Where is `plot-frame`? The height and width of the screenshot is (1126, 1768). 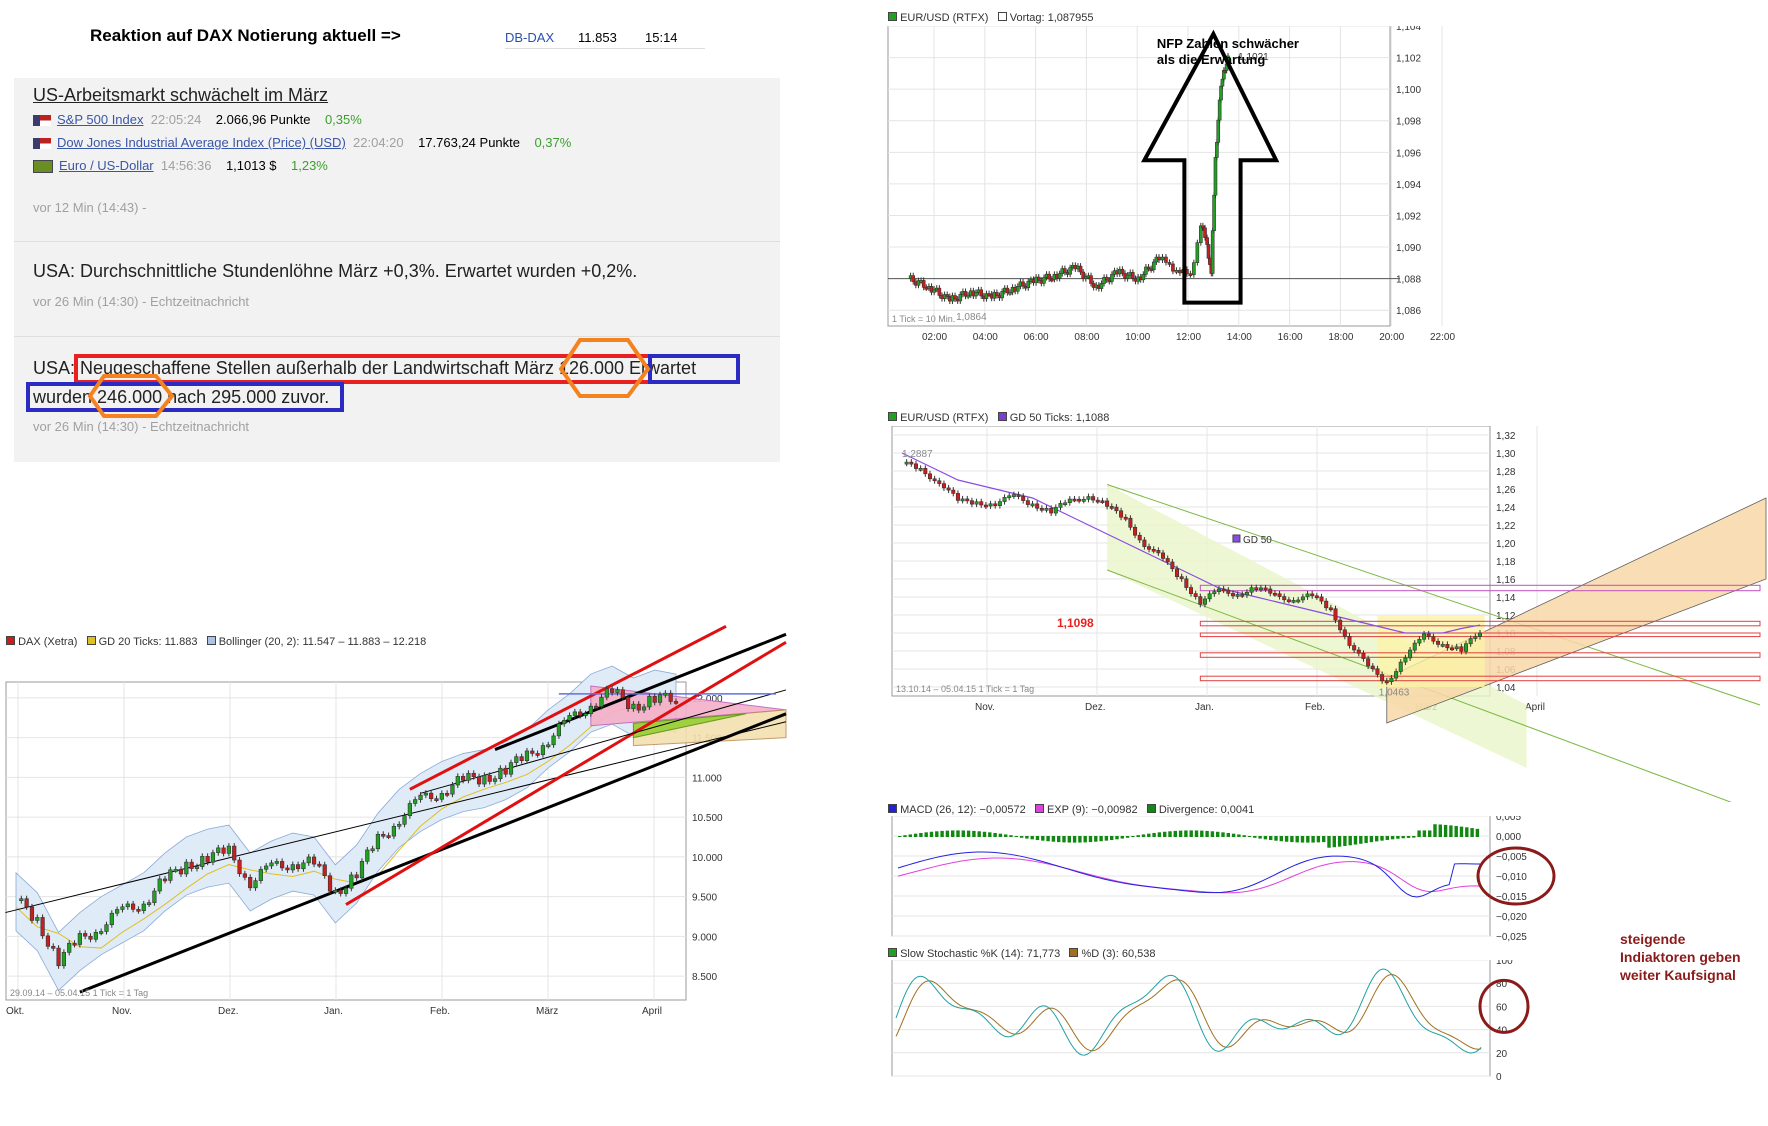 plot-frame is located at coordinates (1191, 1018).